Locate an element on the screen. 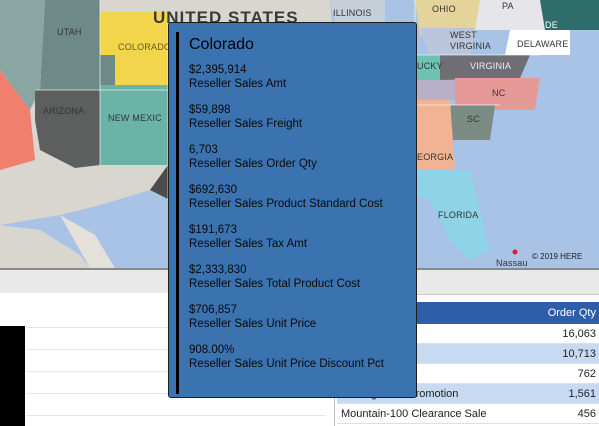 The height and width of the screenshot is (426, 599). tooltip-value: 908.00% is located at coordinates (212, 350).